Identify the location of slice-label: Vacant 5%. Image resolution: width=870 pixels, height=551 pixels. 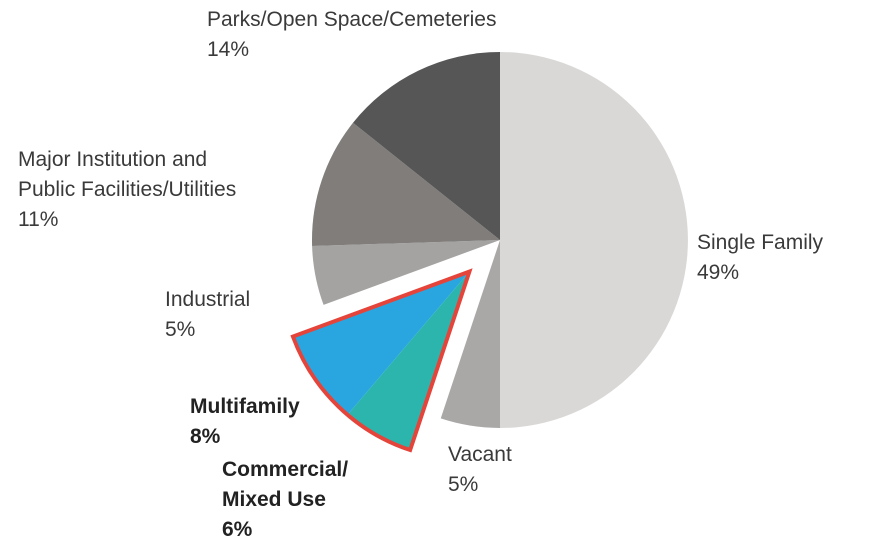
(480, 470).